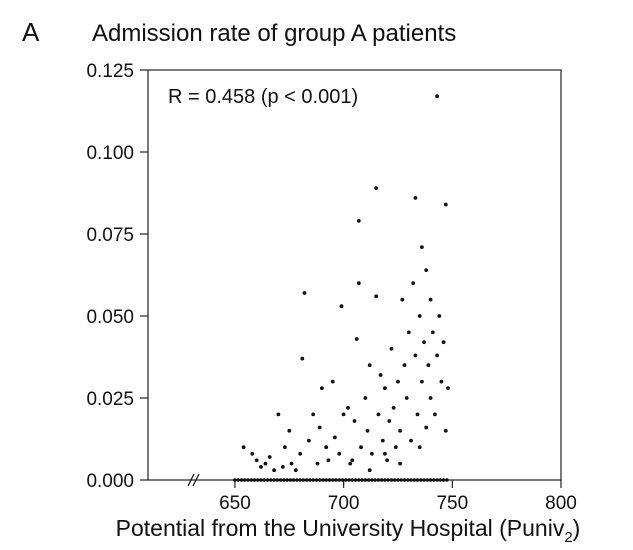 Image resolution: width=633 pixels, height=550 pixels. What do you see at coordinates (344, 503) in the screenshot?
I see `x-tick-label: 700` at bounding box center [344, 503].